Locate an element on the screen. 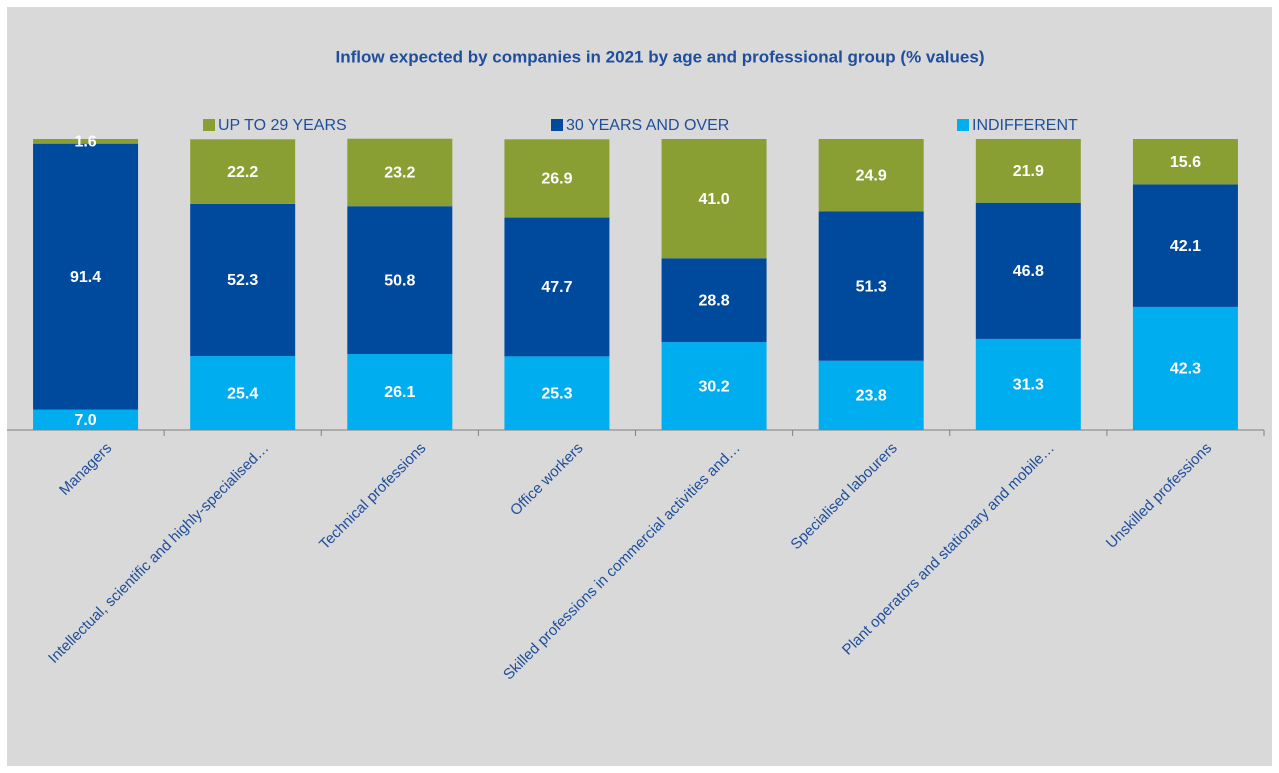  legend-label: INDIFFERENT is located at coordinates (1025, 125).